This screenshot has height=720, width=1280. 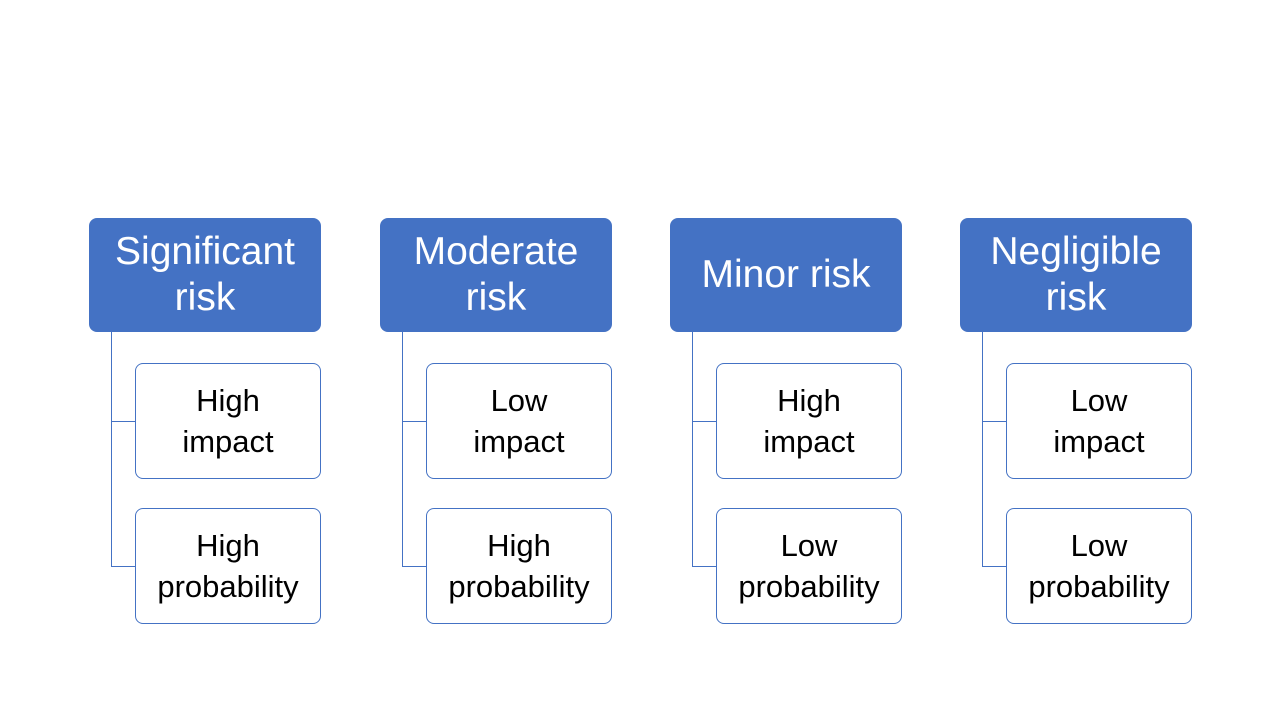 I want to click on risk-header: Negligible risk, so click(x=1076, y=275).